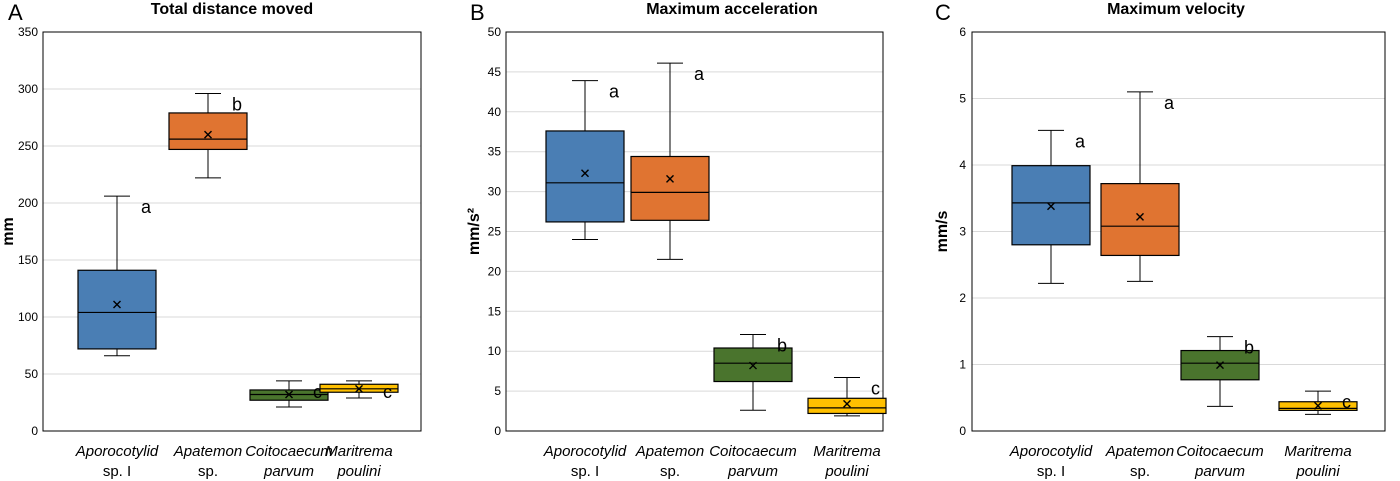 Image resolution: width=1400 pixels, height=481 pixels. Describe the element at coordinates (28, 32) in the screenshot. I see `y-tick-label: 350` at that location.